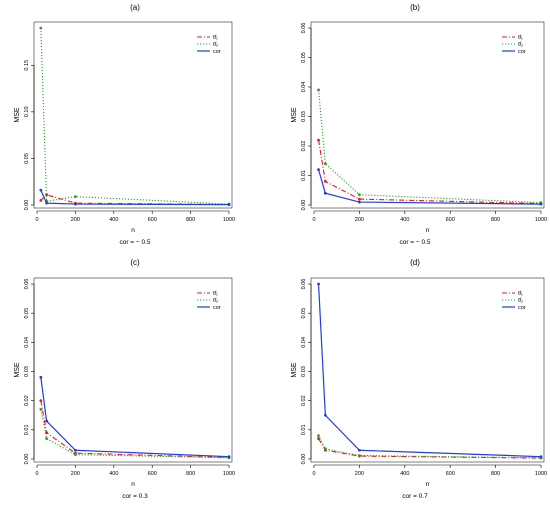 This screenshot has height=505, width=550. What do you see at coordinates (415, 7) in the screenshot?
I see `panel-title: (b)` at bounding box center [415, 7].